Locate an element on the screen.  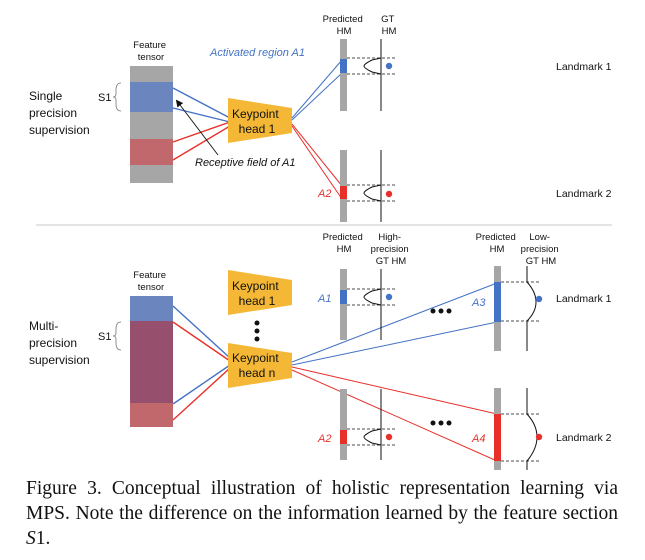
top-feature-tensor-label: Feature tensor is located at coordinates (150, 51).